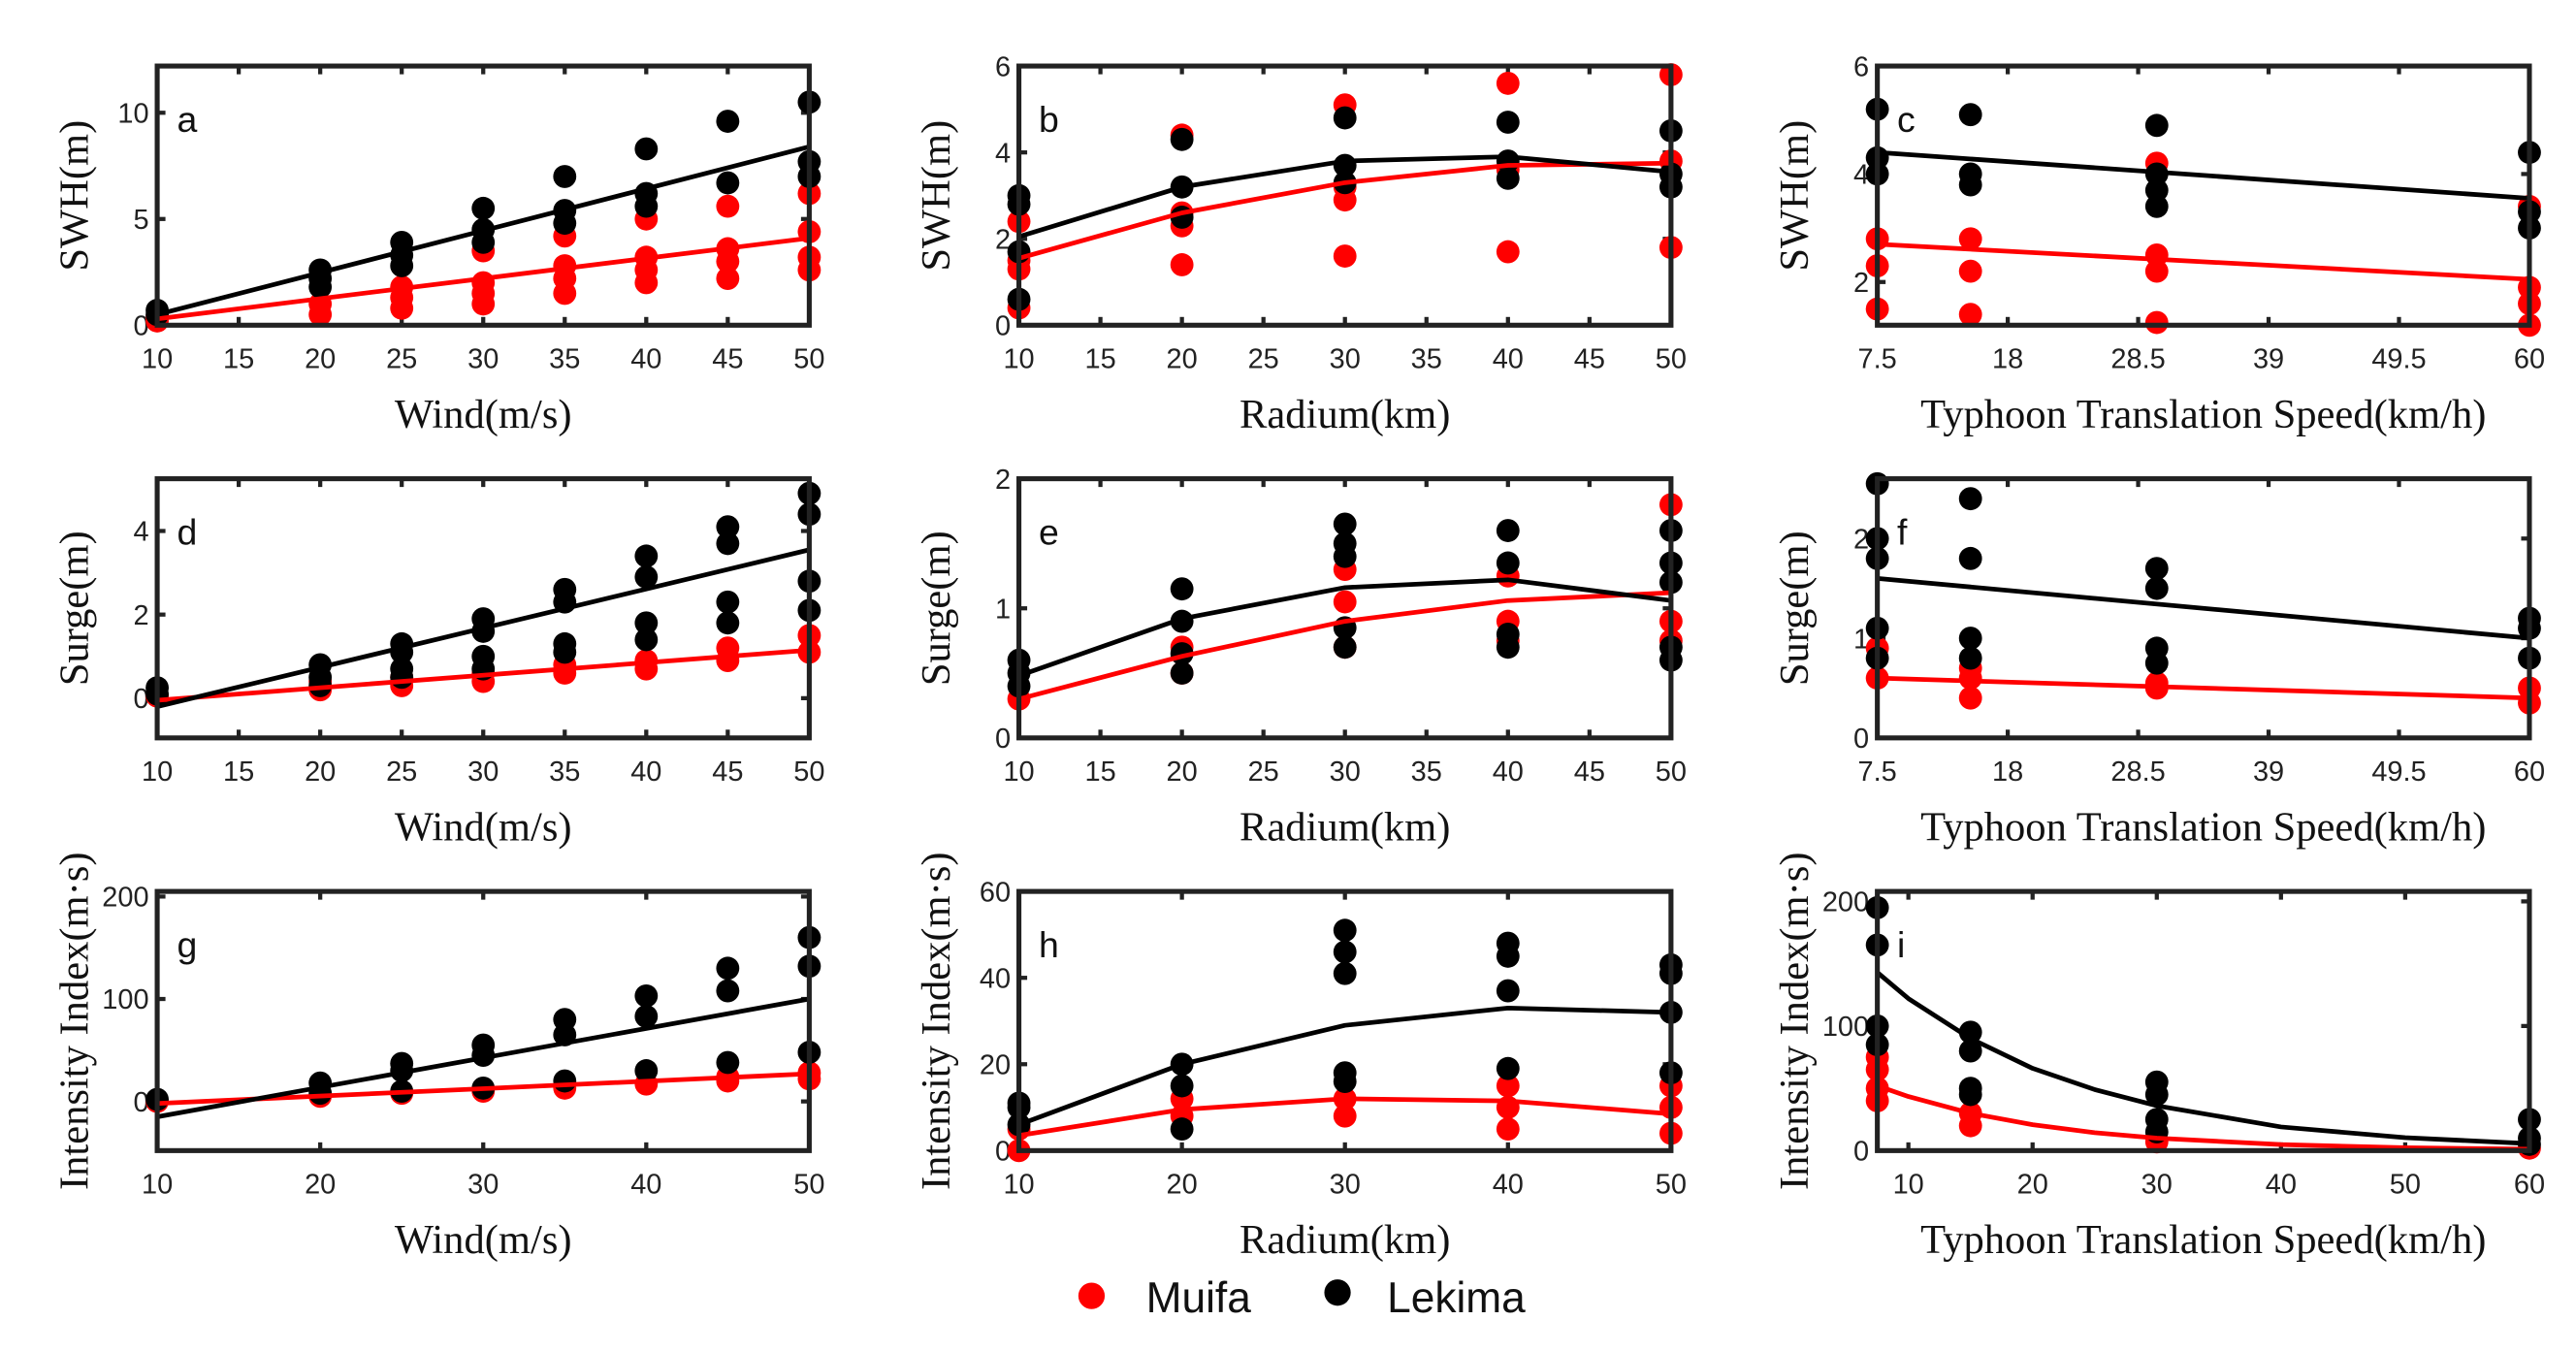 This screenshot has height=1352, width=2576. What do you see at coordinates (1906, 119) in the screenshot?
I see `panel-letter: c` at bounding box center [1906, 119].